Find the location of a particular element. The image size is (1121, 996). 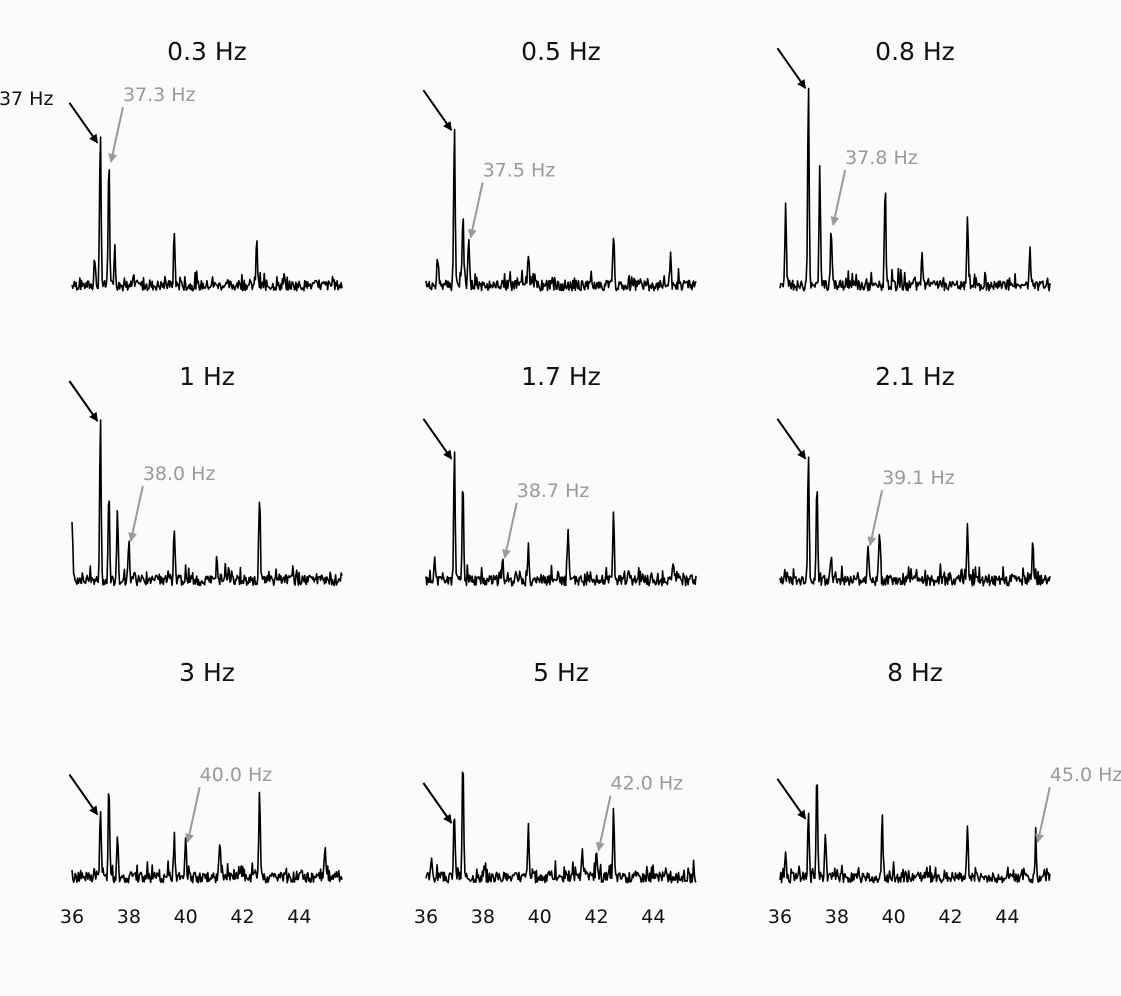

panel-9: 8 Hz 45.0 Hz 36 38 40 42 44 is located at coordinates (944, 793).